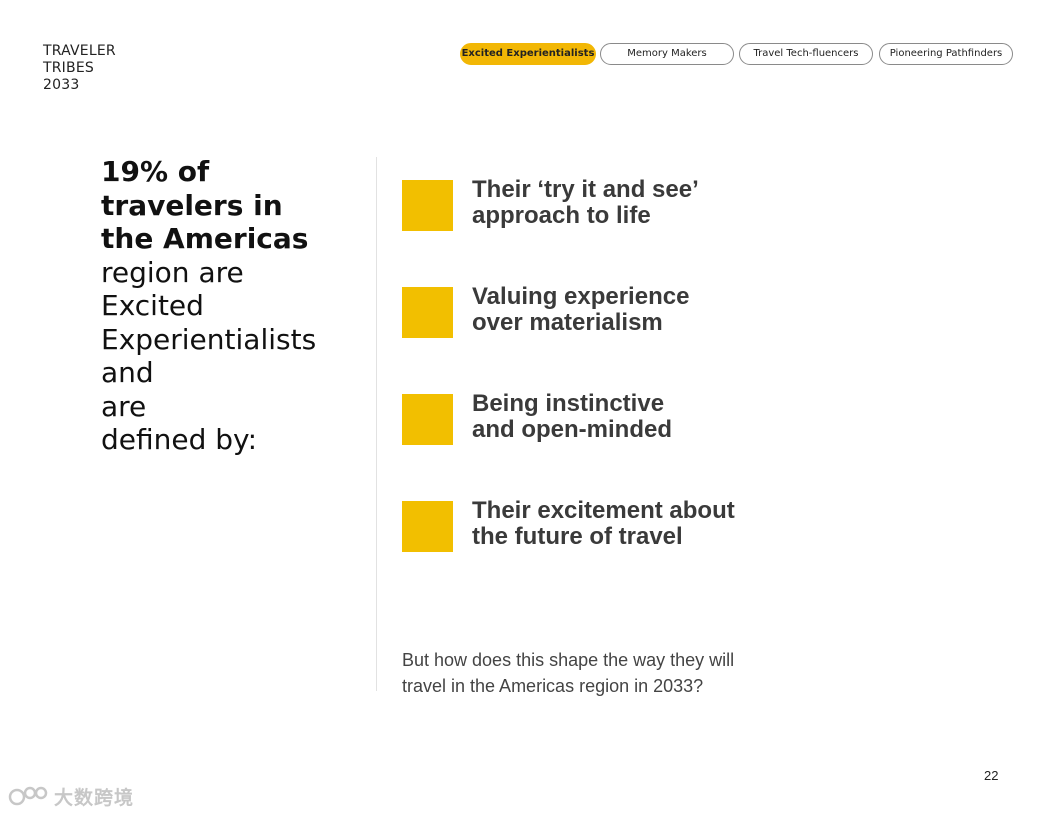  I want to click on vertical-divider, so click(376, 424).